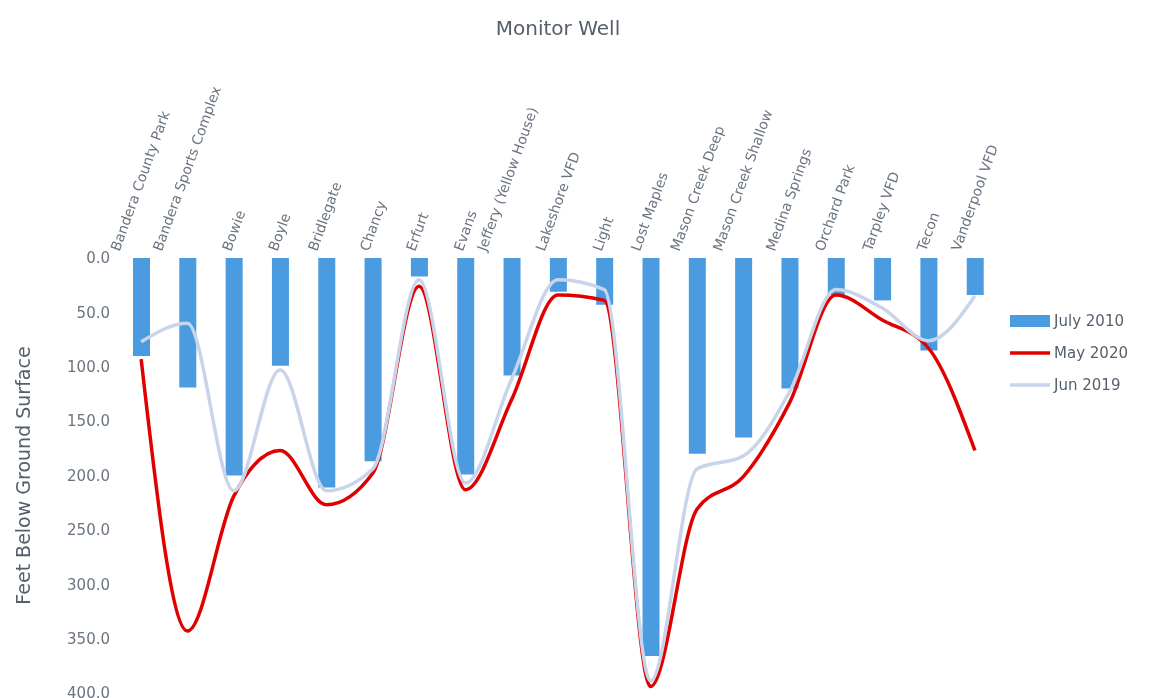  I want to click on y-tick-label: 300.0, so click(88, 584).